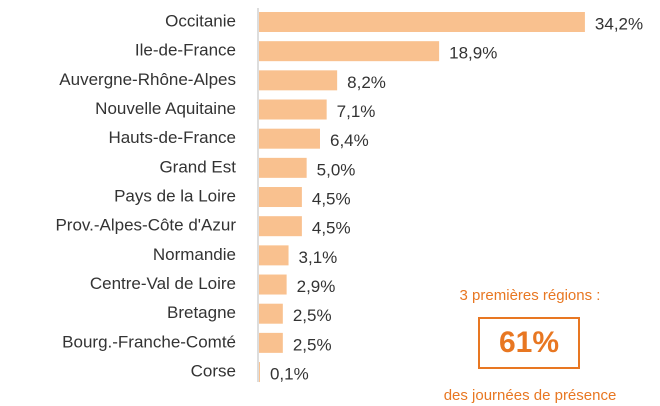 Image resolution: width=660 pixels, height=406 pixels. Describe the element at coordinates (289, 374) in the screenshot. I see `value-label: 0,1%` at that location.